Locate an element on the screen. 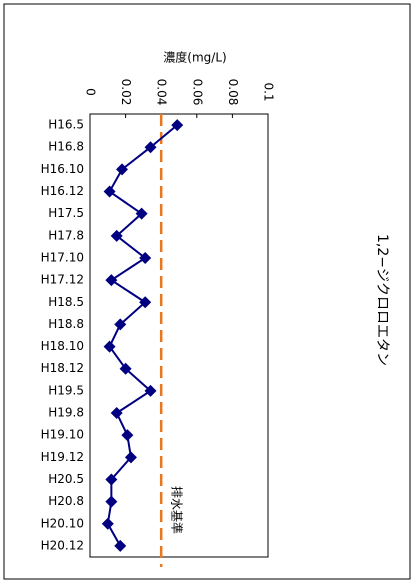 The height and width of the screenshot is (587, 414). y-tick-label: H20.8 is located at coordinates (66, 501).